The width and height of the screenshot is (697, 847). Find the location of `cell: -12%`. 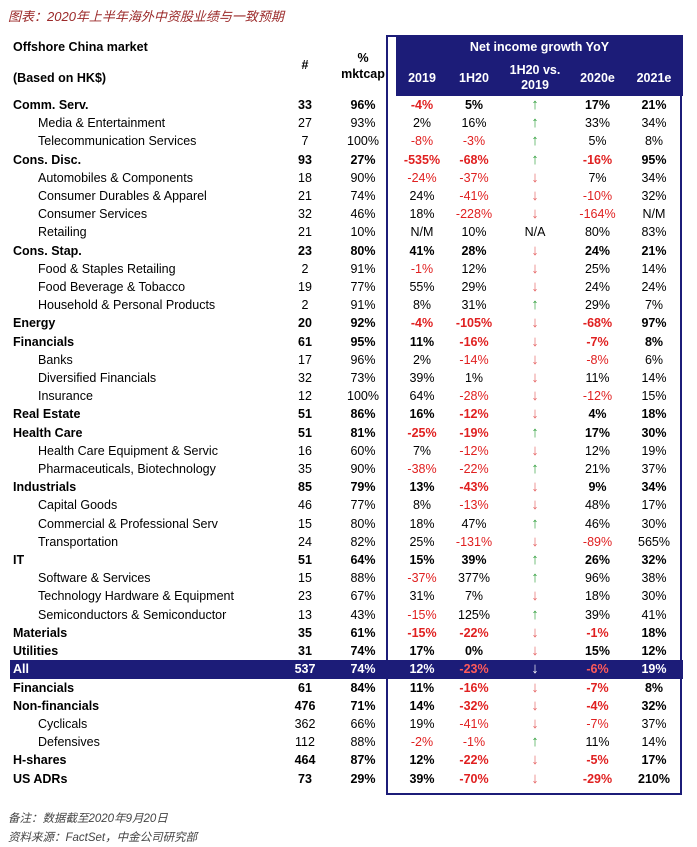

cell: -12% is located at coordinates (597, 396).